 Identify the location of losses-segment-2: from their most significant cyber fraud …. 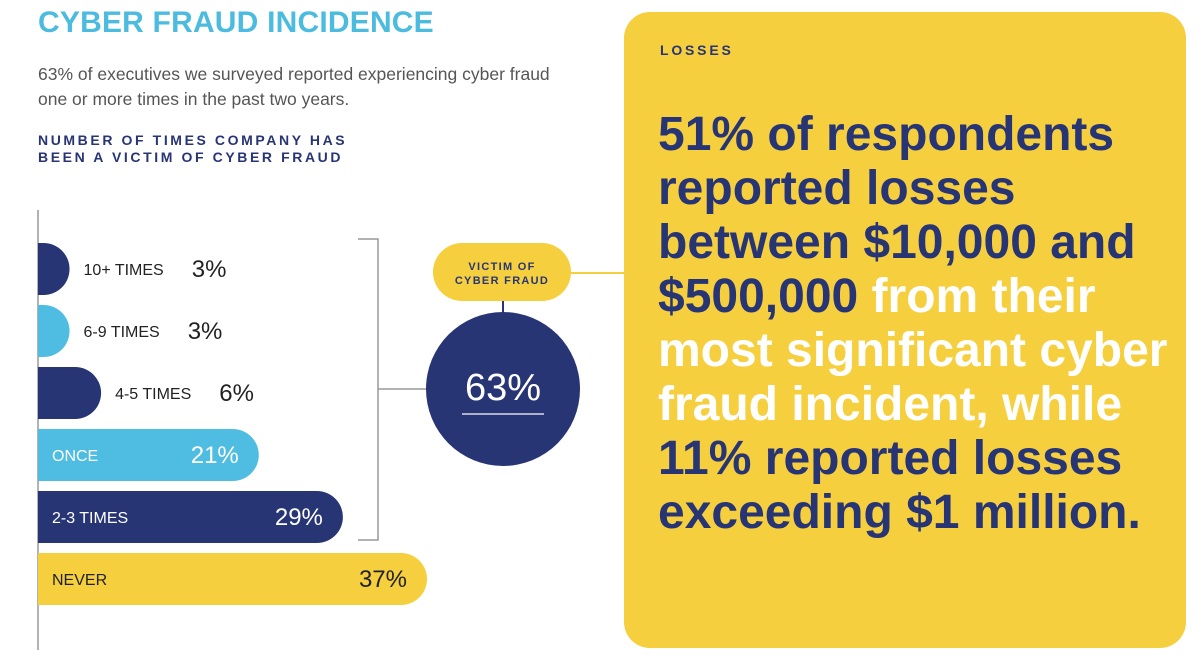
(913, 350).